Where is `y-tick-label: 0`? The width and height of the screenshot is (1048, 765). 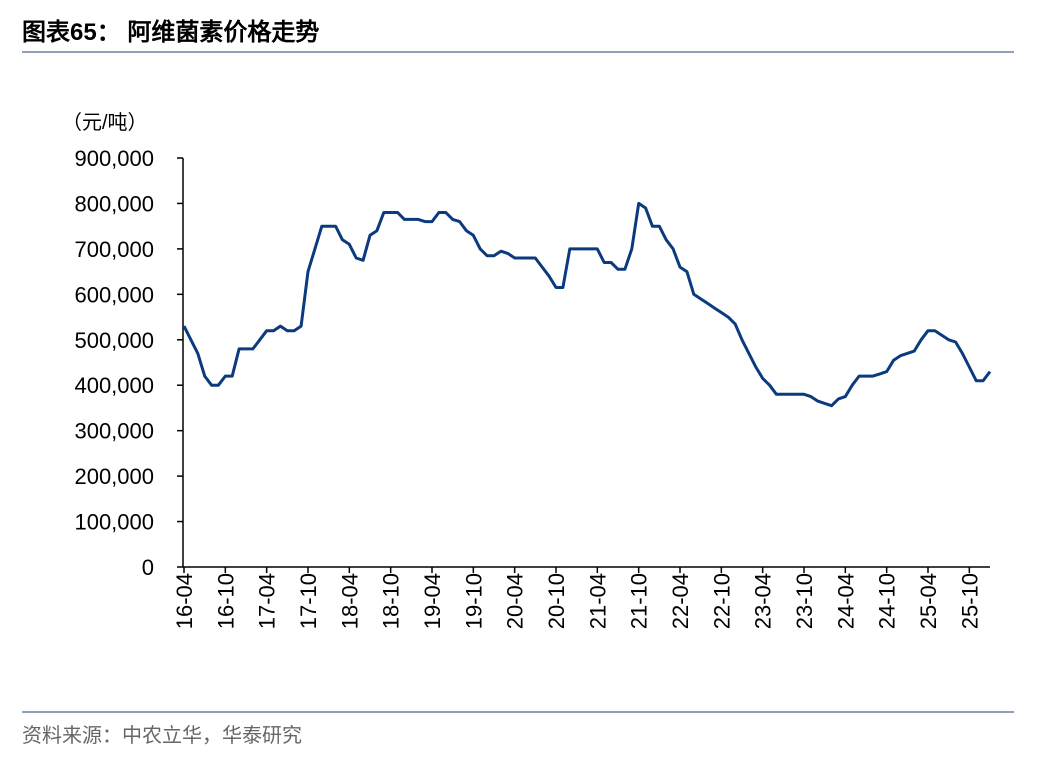 y-tick-label: 0 is located at coordinates (148, 567).